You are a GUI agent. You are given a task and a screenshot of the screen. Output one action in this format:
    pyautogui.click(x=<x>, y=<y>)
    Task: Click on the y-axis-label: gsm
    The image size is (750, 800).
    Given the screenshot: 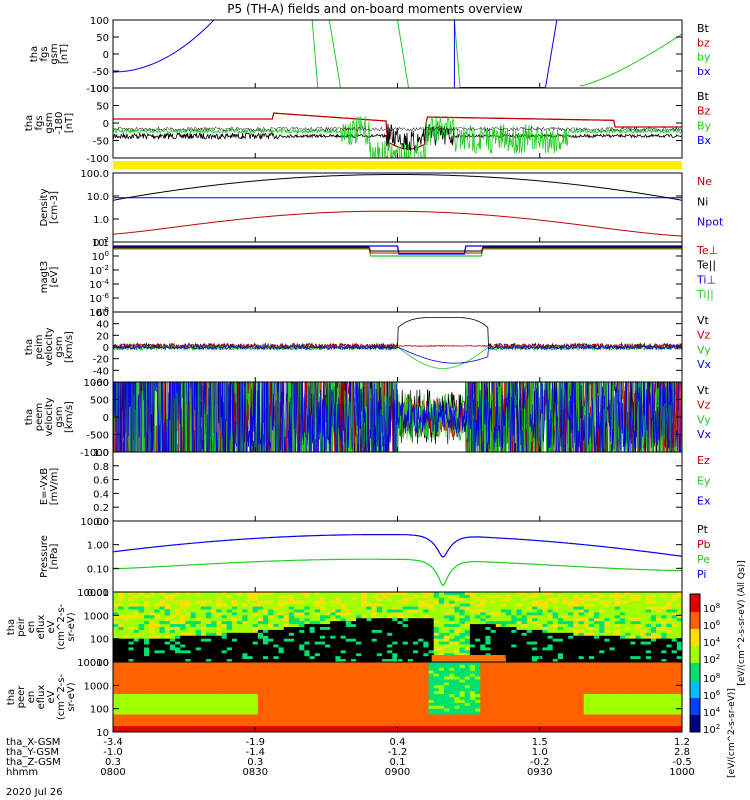 What is the action you would take?
    pyautogui.click(x=59, y=346)
    